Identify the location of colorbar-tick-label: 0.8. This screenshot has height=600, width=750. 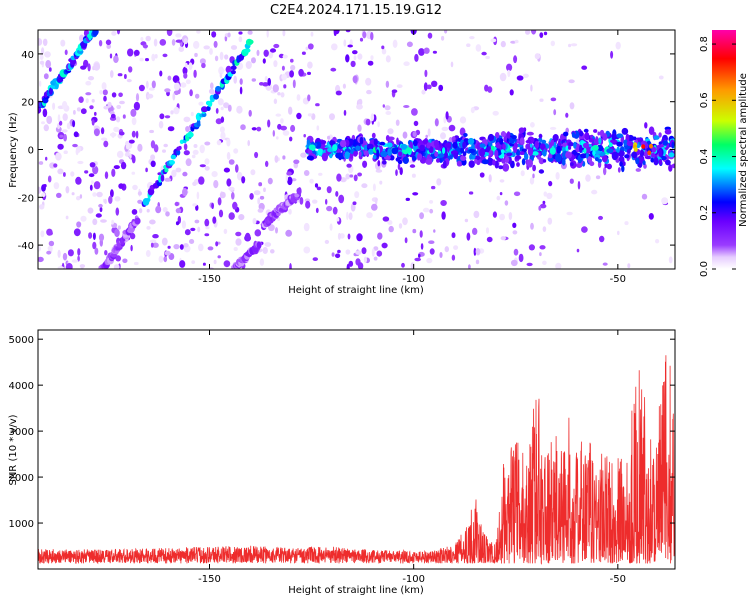
(704, 44).